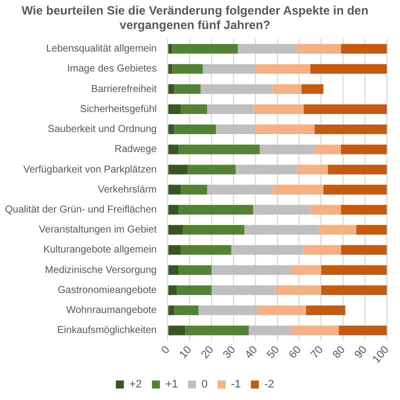  Describe the element at coordinates (236, 384) in the screenshot. I see `legend-label: -1` at that location.